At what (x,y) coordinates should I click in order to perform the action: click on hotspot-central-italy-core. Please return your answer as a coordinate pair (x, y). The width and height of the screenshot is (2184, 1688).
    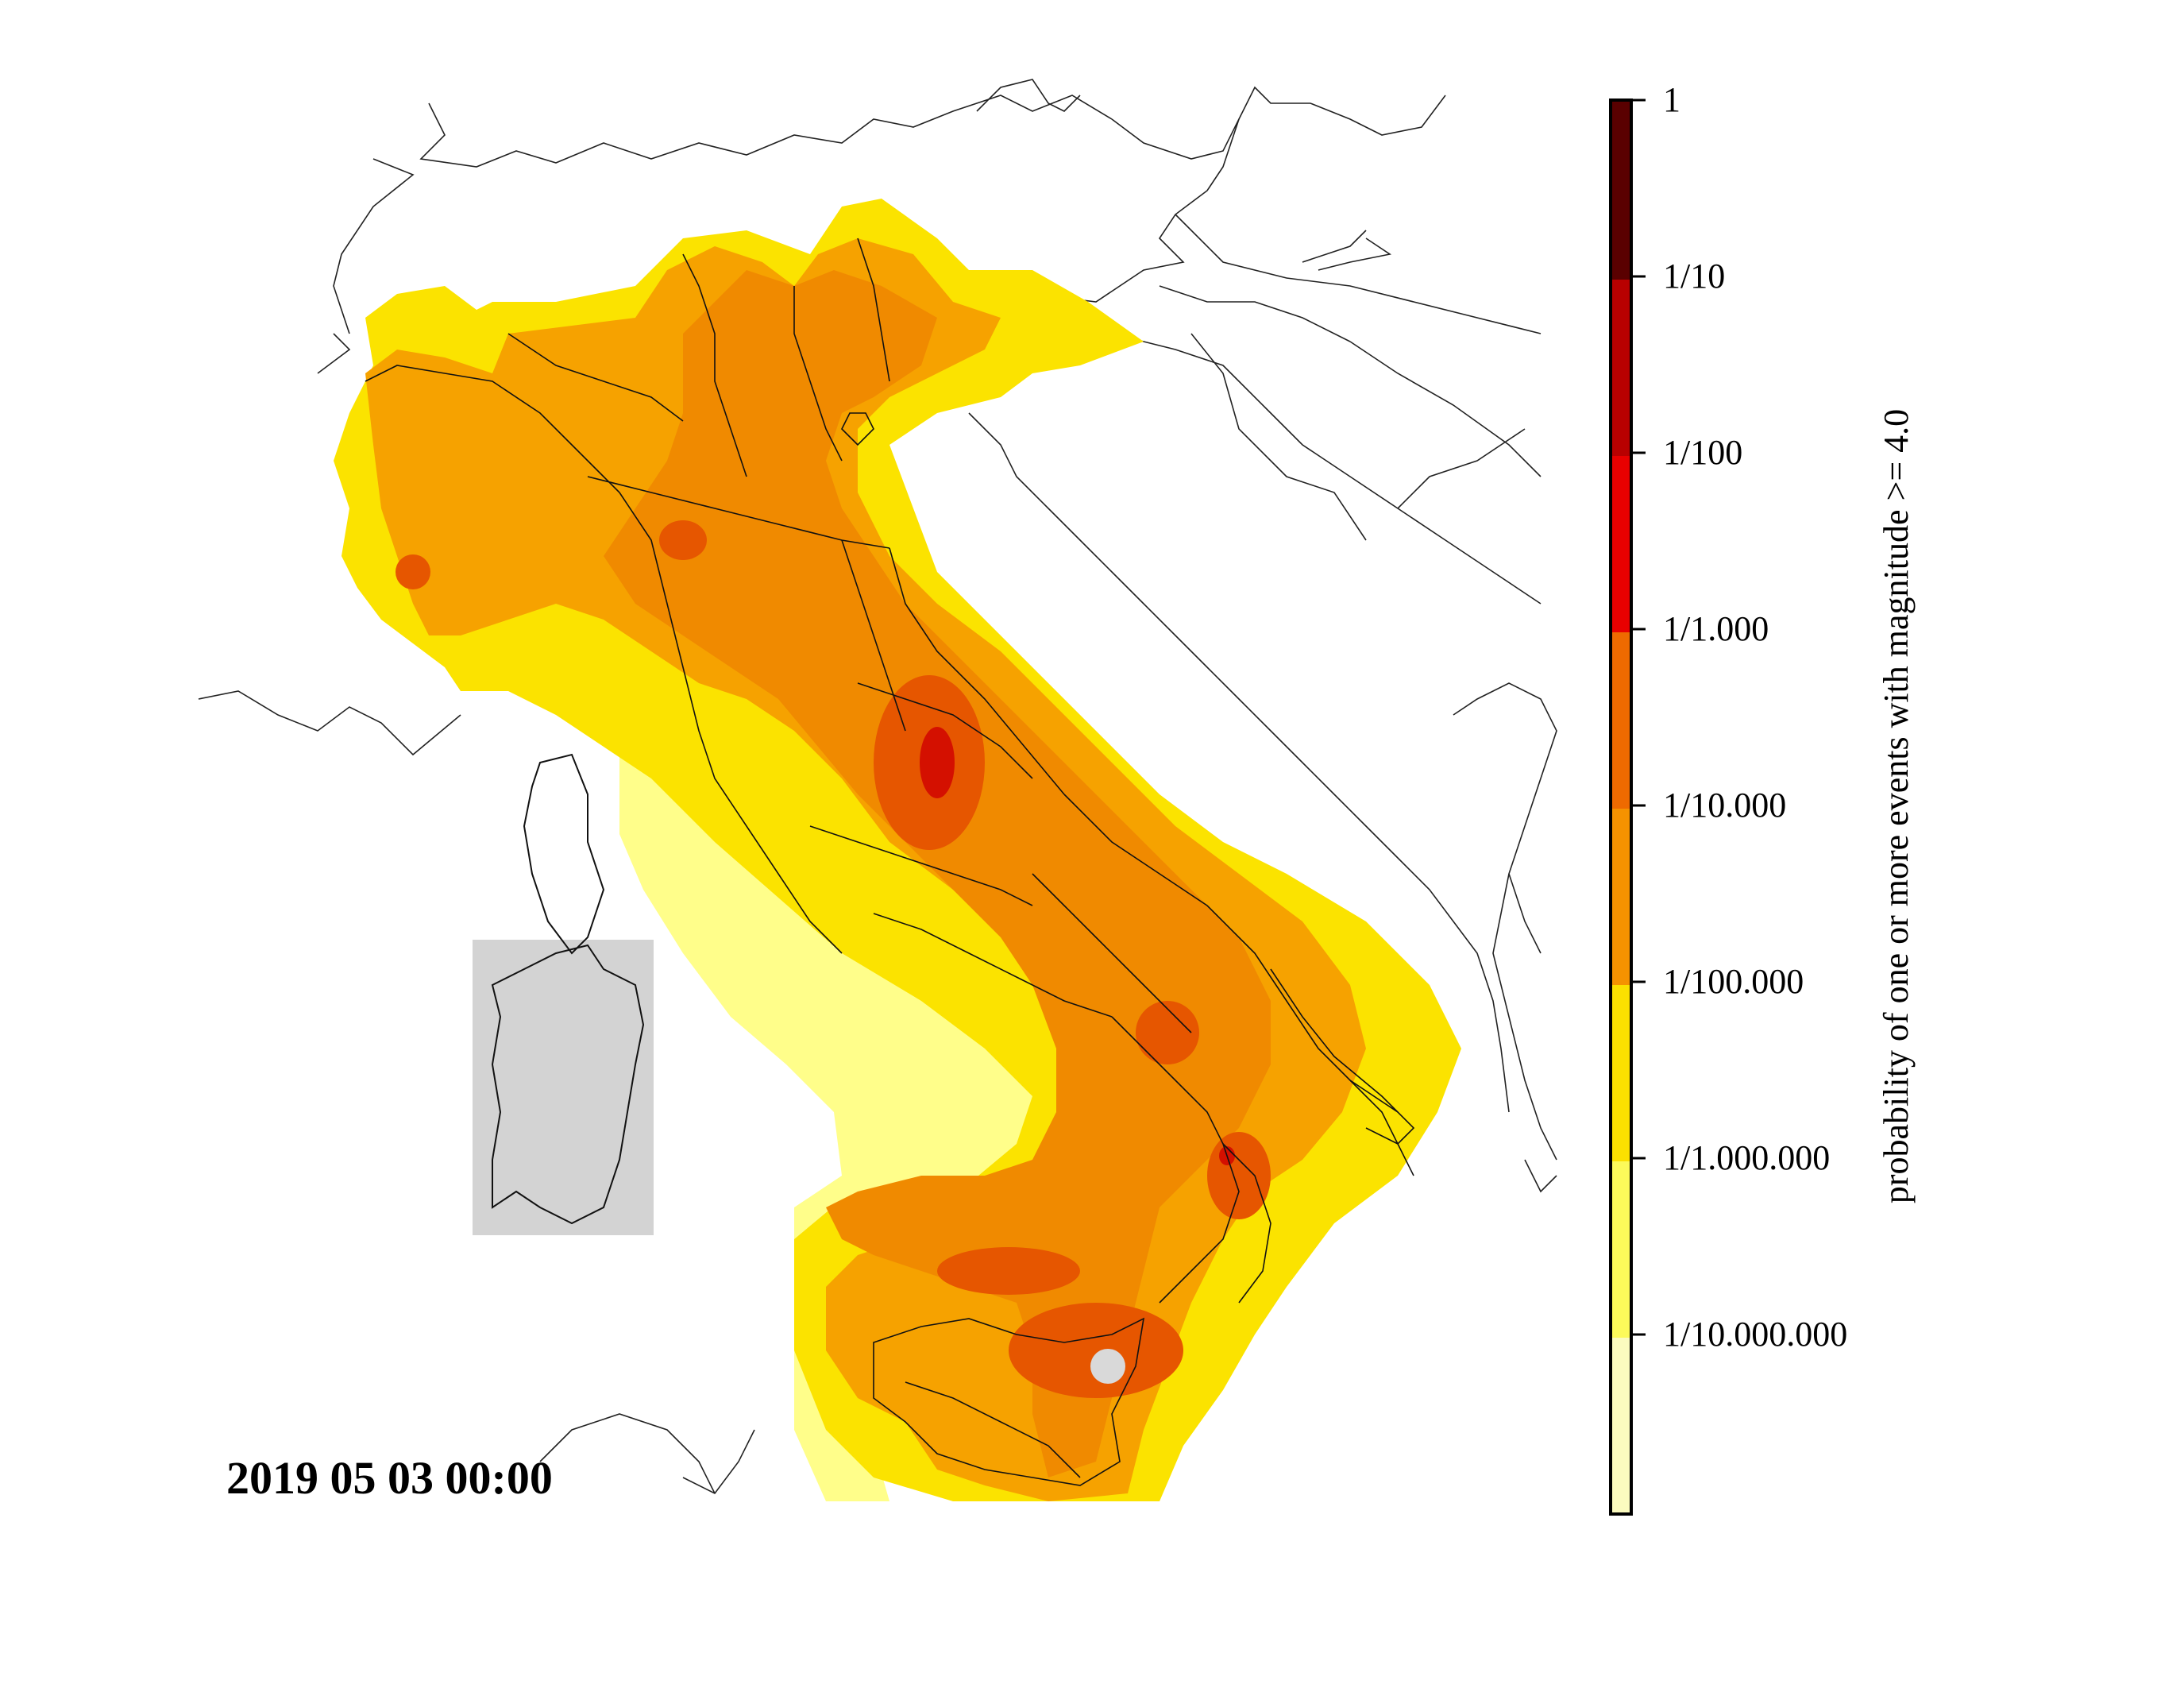
    Looking at the image, I should click on (937, 762).